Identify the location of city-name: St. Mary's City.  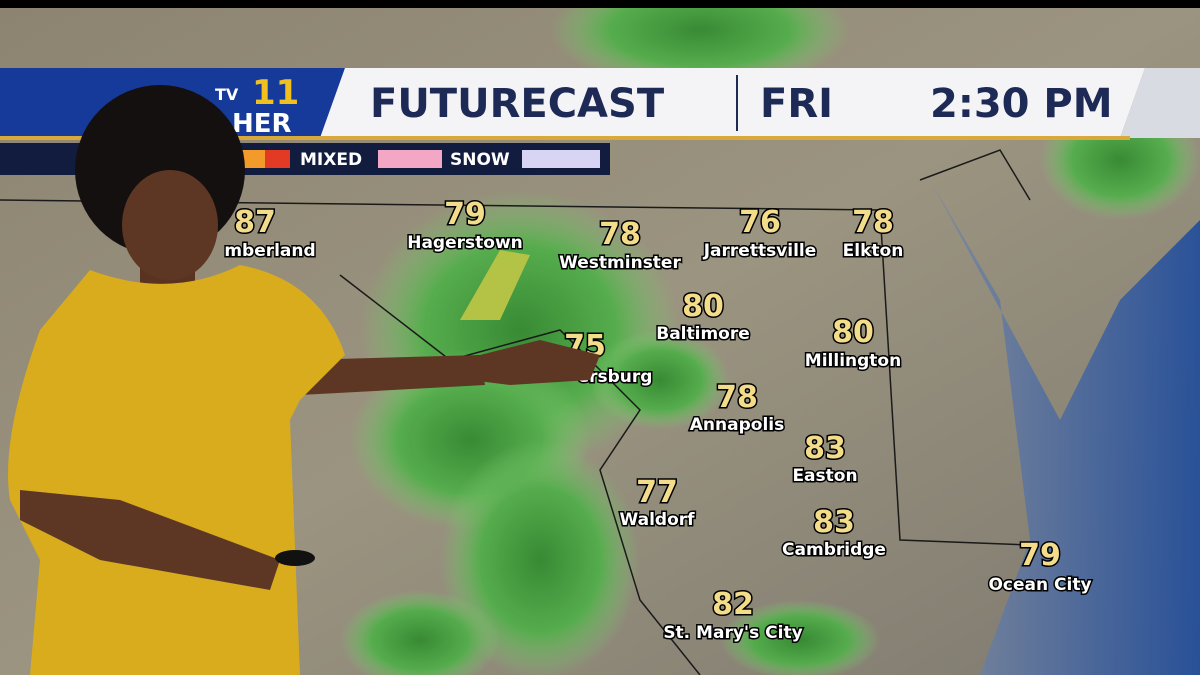
(732, 633).